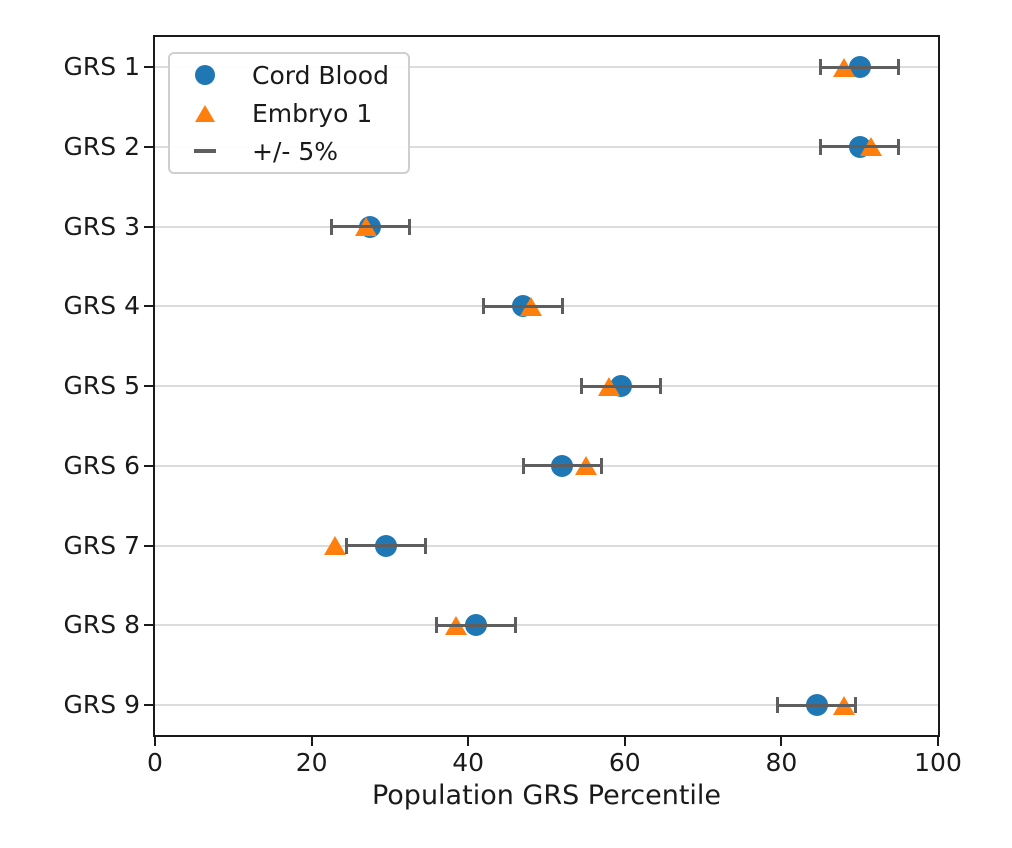  I want to click on y-tick-label: GRS 4, so click(101, 306).